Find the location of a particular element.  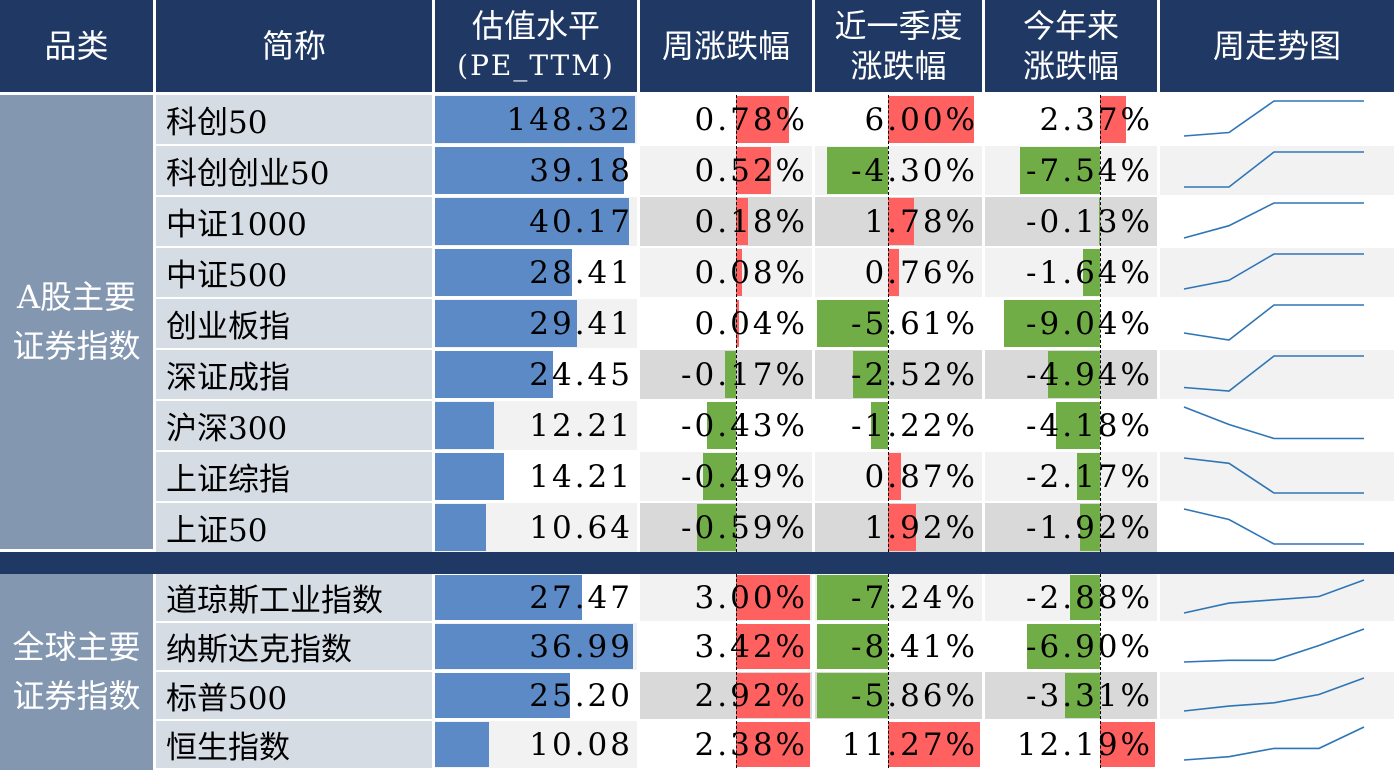

week-change-cell: 3.00% is located at coordinates (726, 597).